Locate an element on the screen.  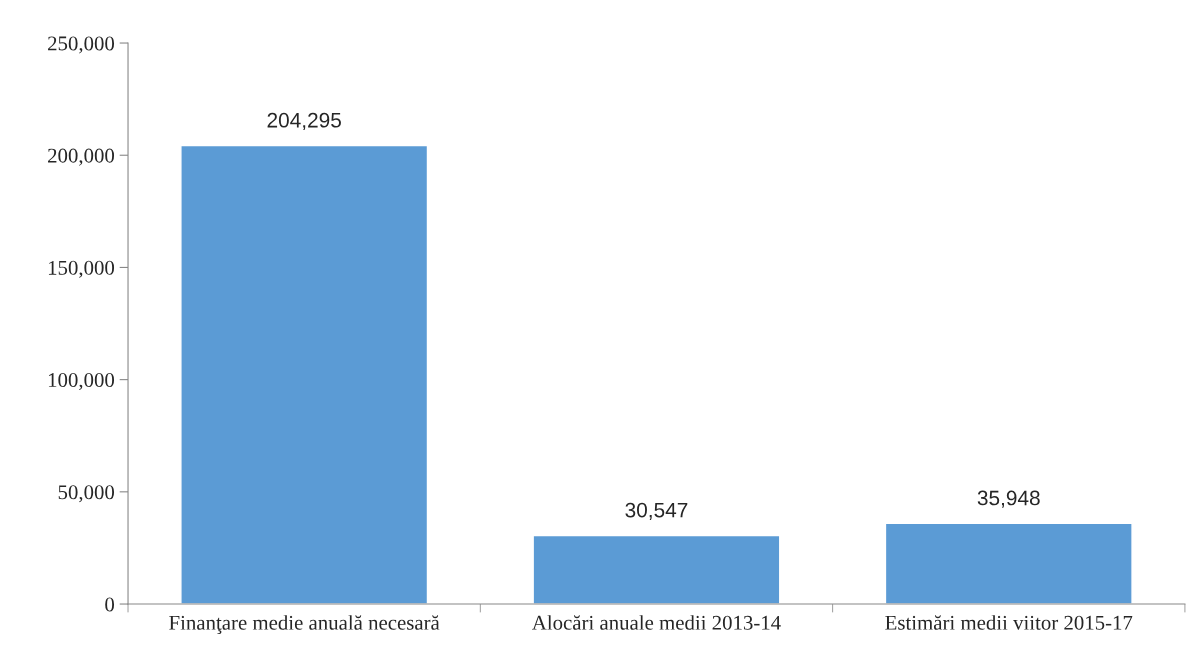
y-tick-label: 100,000 is located at coordinates (81, 382).